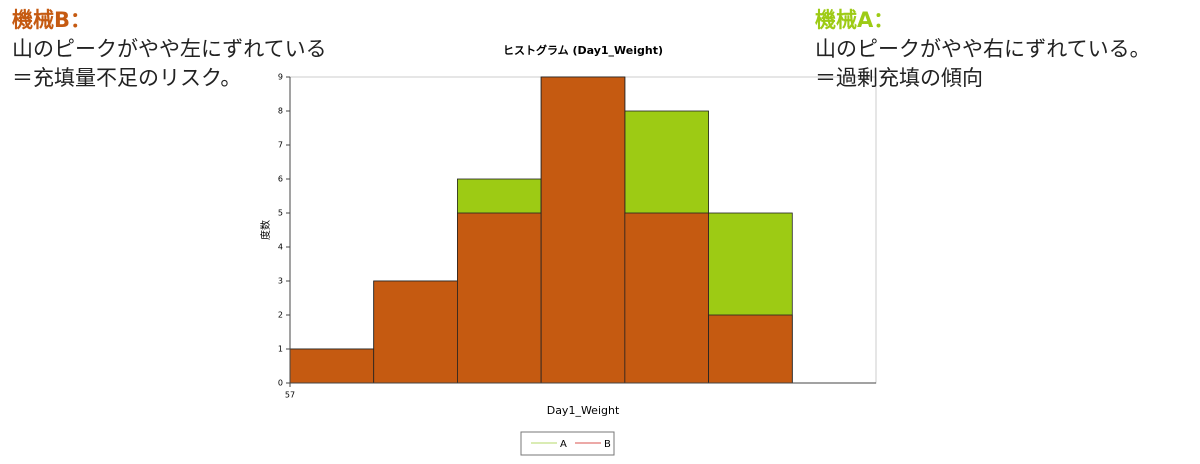 This screenshot has width=1200, height=464. I want to click on y-tick-label: 7, so click(280, 145).